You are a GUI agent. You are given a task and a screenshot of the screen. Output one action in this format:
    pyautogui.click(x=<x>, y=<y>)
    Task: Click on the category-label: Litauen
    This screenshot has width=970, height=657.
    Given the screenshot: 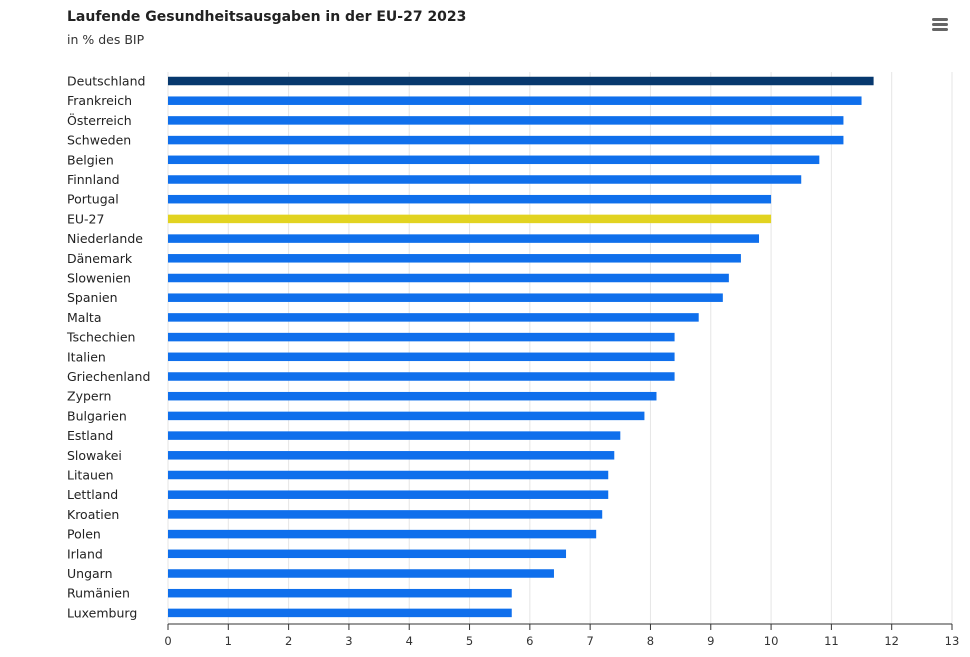 What is the action you would take?
    pyautogui.click(x=90, y=475)
    